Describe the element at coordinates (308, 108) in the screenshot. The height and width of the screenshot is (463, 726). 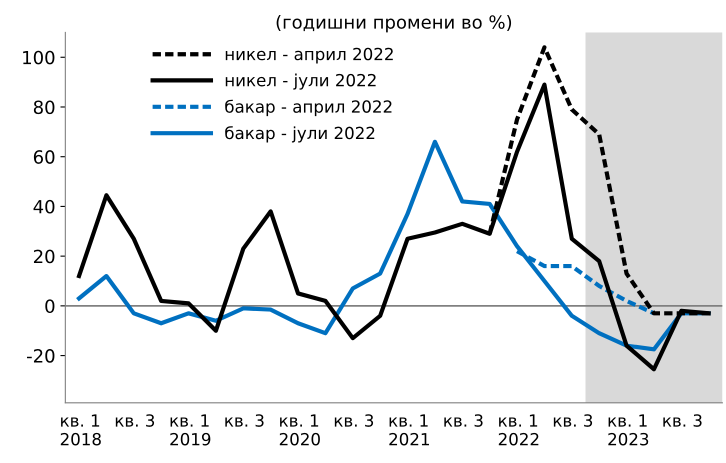
I see `legend-label: бакар - април 2022` at that location.